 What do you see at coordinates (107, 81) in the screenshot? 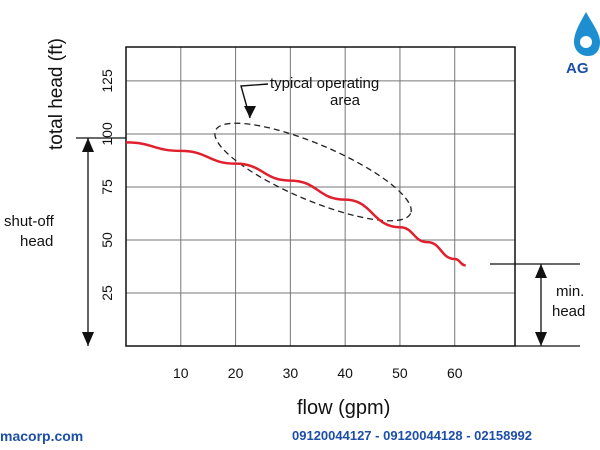
I see `y-tick-label: 125` at bounding box center [107, 81].